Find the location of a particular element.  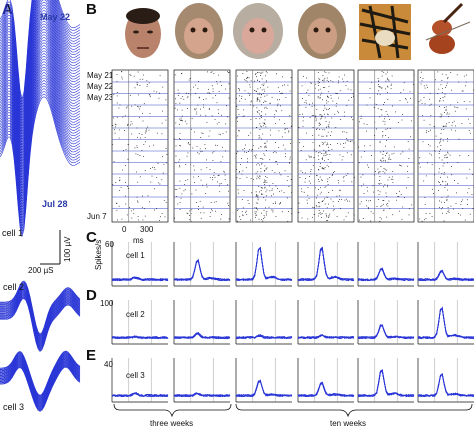

panel-c-x-unit: ms is located at coordinates (138, 240).